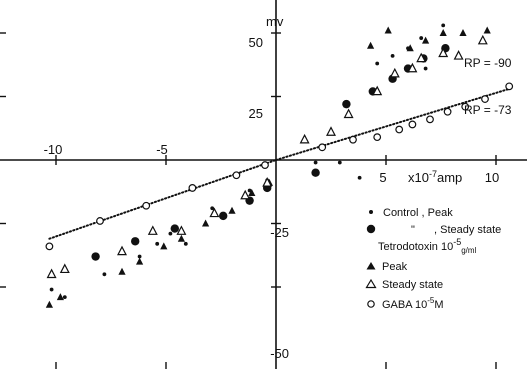 The image size is (527, 369). What do you see at coordinates (53, 149) in the screenshot?
I see `x-tick-label: -10` at bounding box center [53, 149].